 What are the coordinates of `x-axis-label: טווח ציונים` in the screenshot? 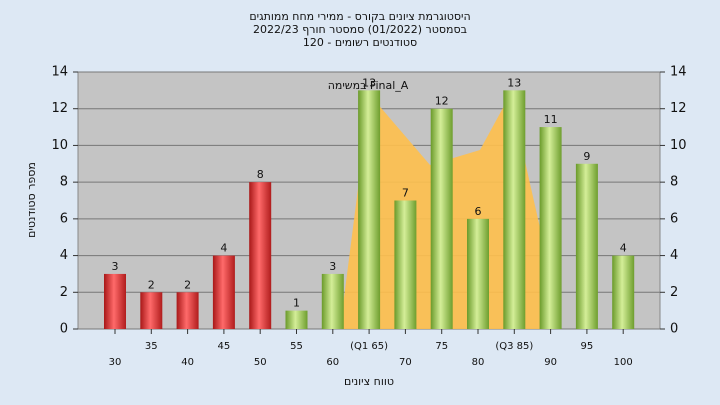 It's located at (369, 381).